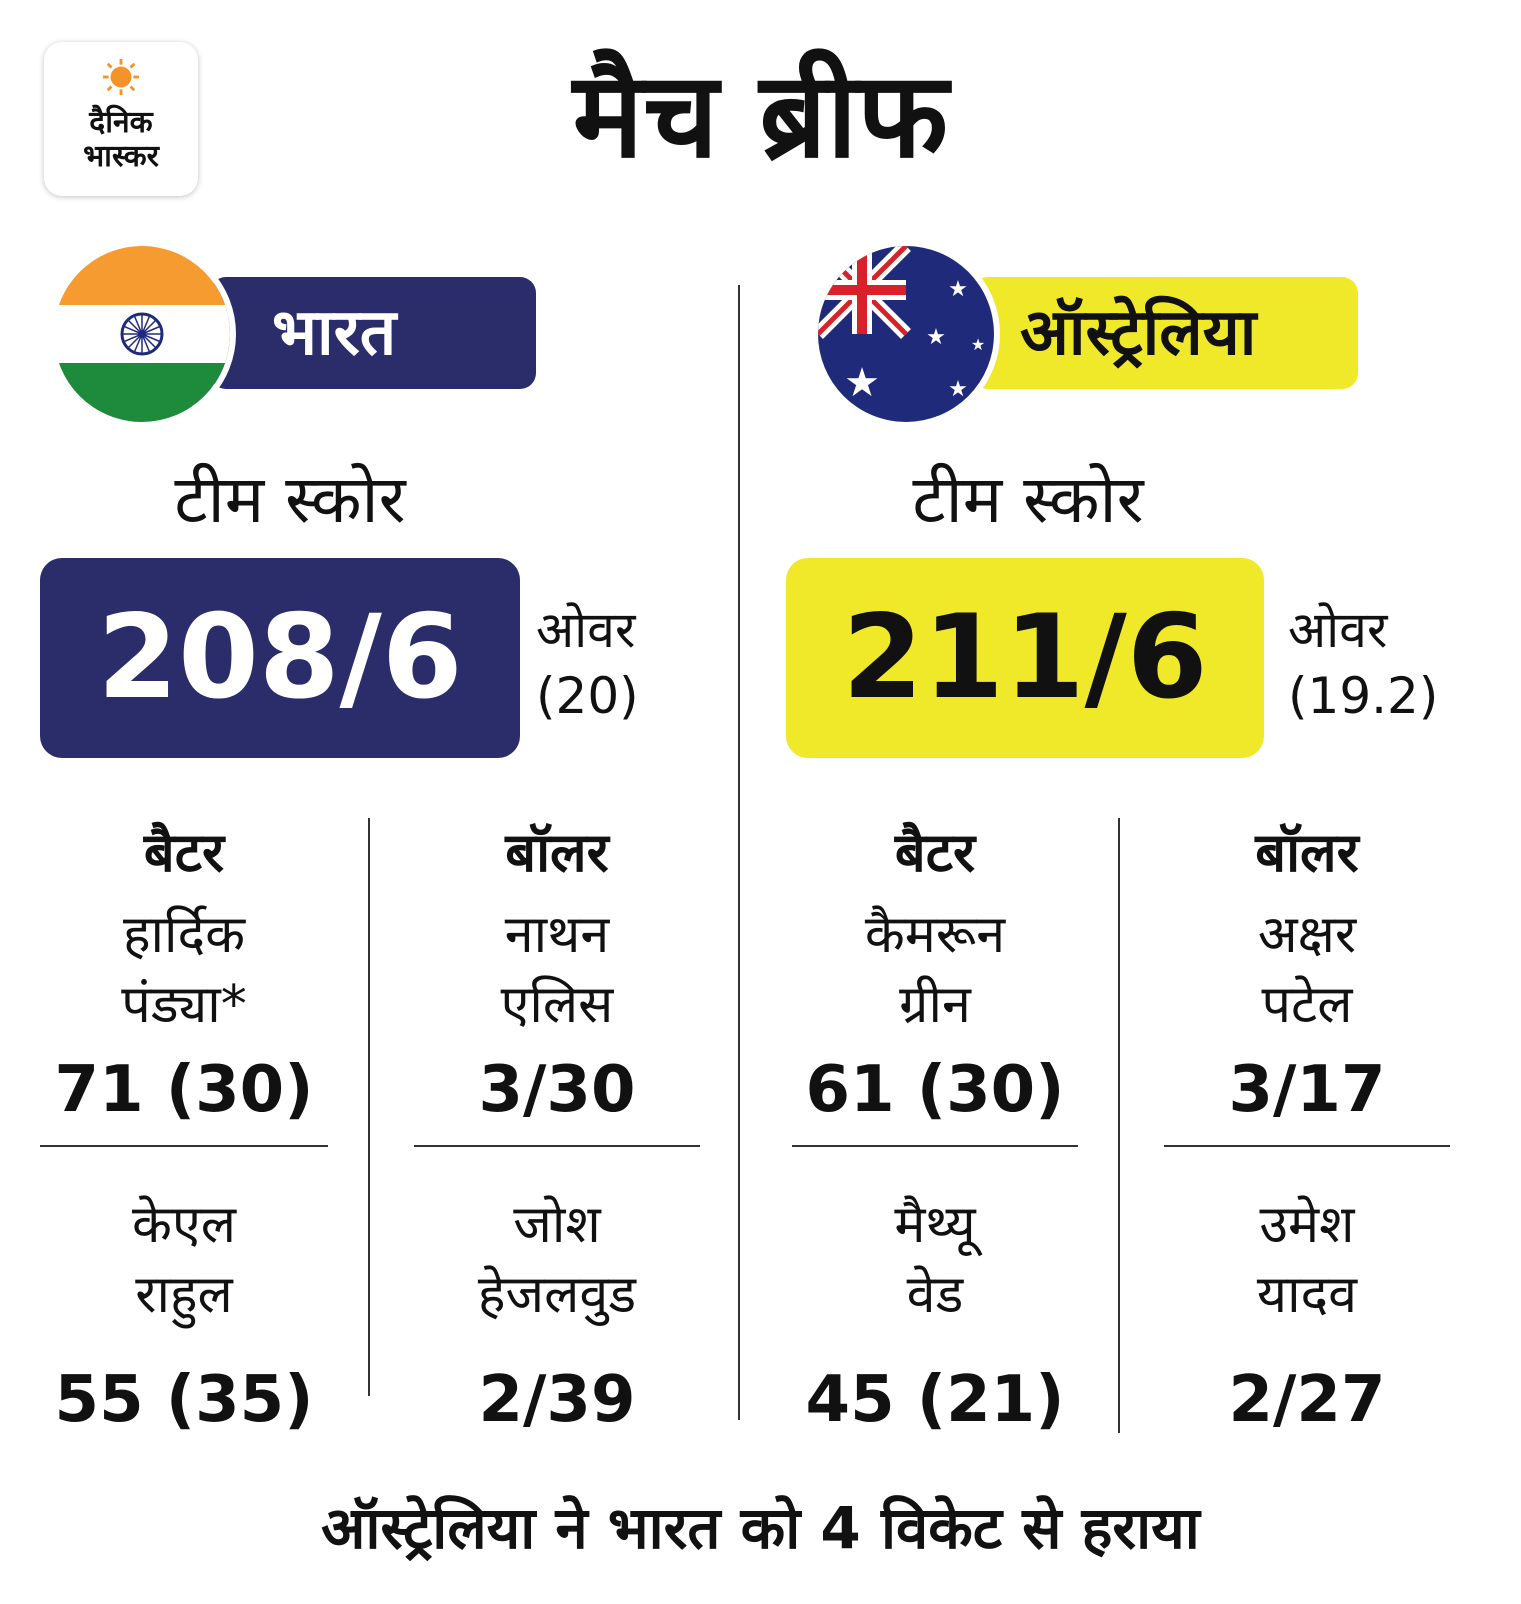 The height and width of the screenshot is (1604, 1521). I want to click on india-batter2-name2: राहुल, so click(184, 1295).